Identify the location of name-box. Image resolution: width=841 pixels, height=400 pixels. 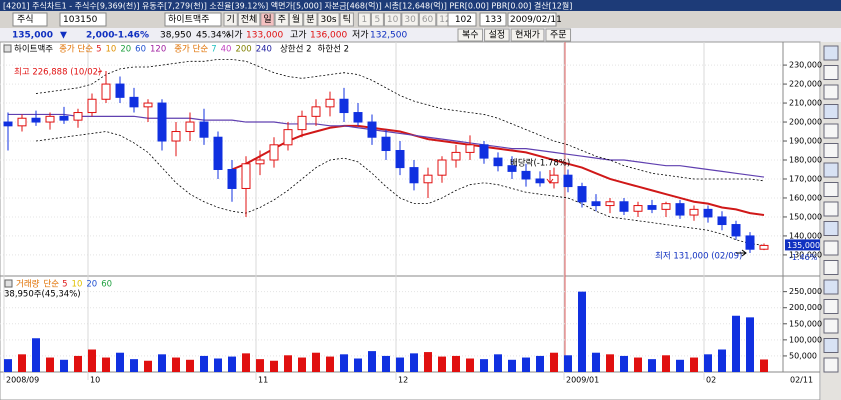
(193, 19).